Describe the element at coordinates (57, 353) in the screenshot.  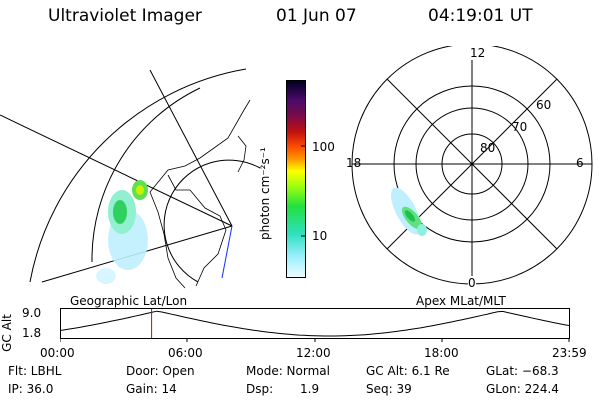
I see `altitude-xtick-0: 00:00` at that location.